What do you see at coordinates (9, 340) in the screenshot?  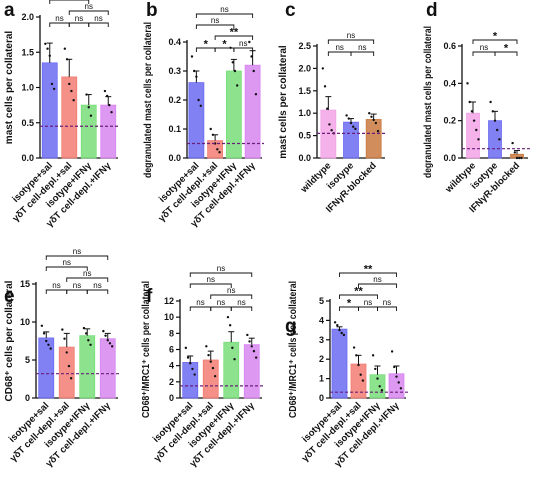 I see `y-axis-label: CD68⁺ cells per collateral` at bounding box center [9, 340].